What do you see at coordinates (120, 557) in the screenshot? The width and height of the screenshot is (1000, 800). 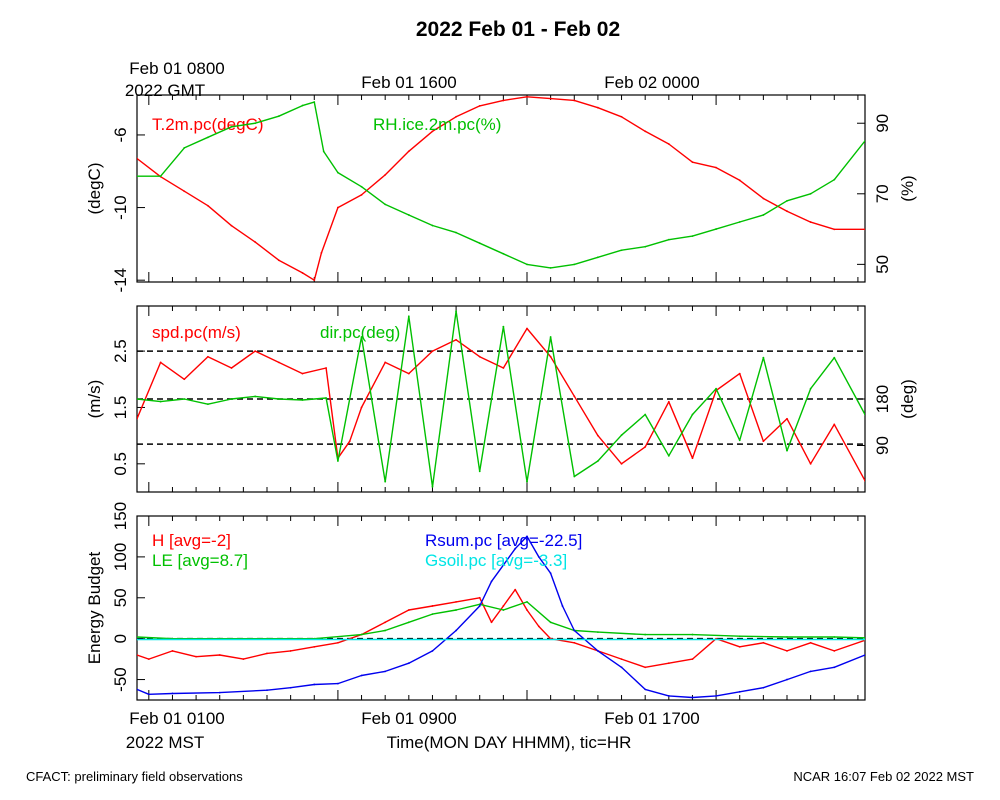 I see `y-tick-label-left: 100` at bounding box center [120, 557].